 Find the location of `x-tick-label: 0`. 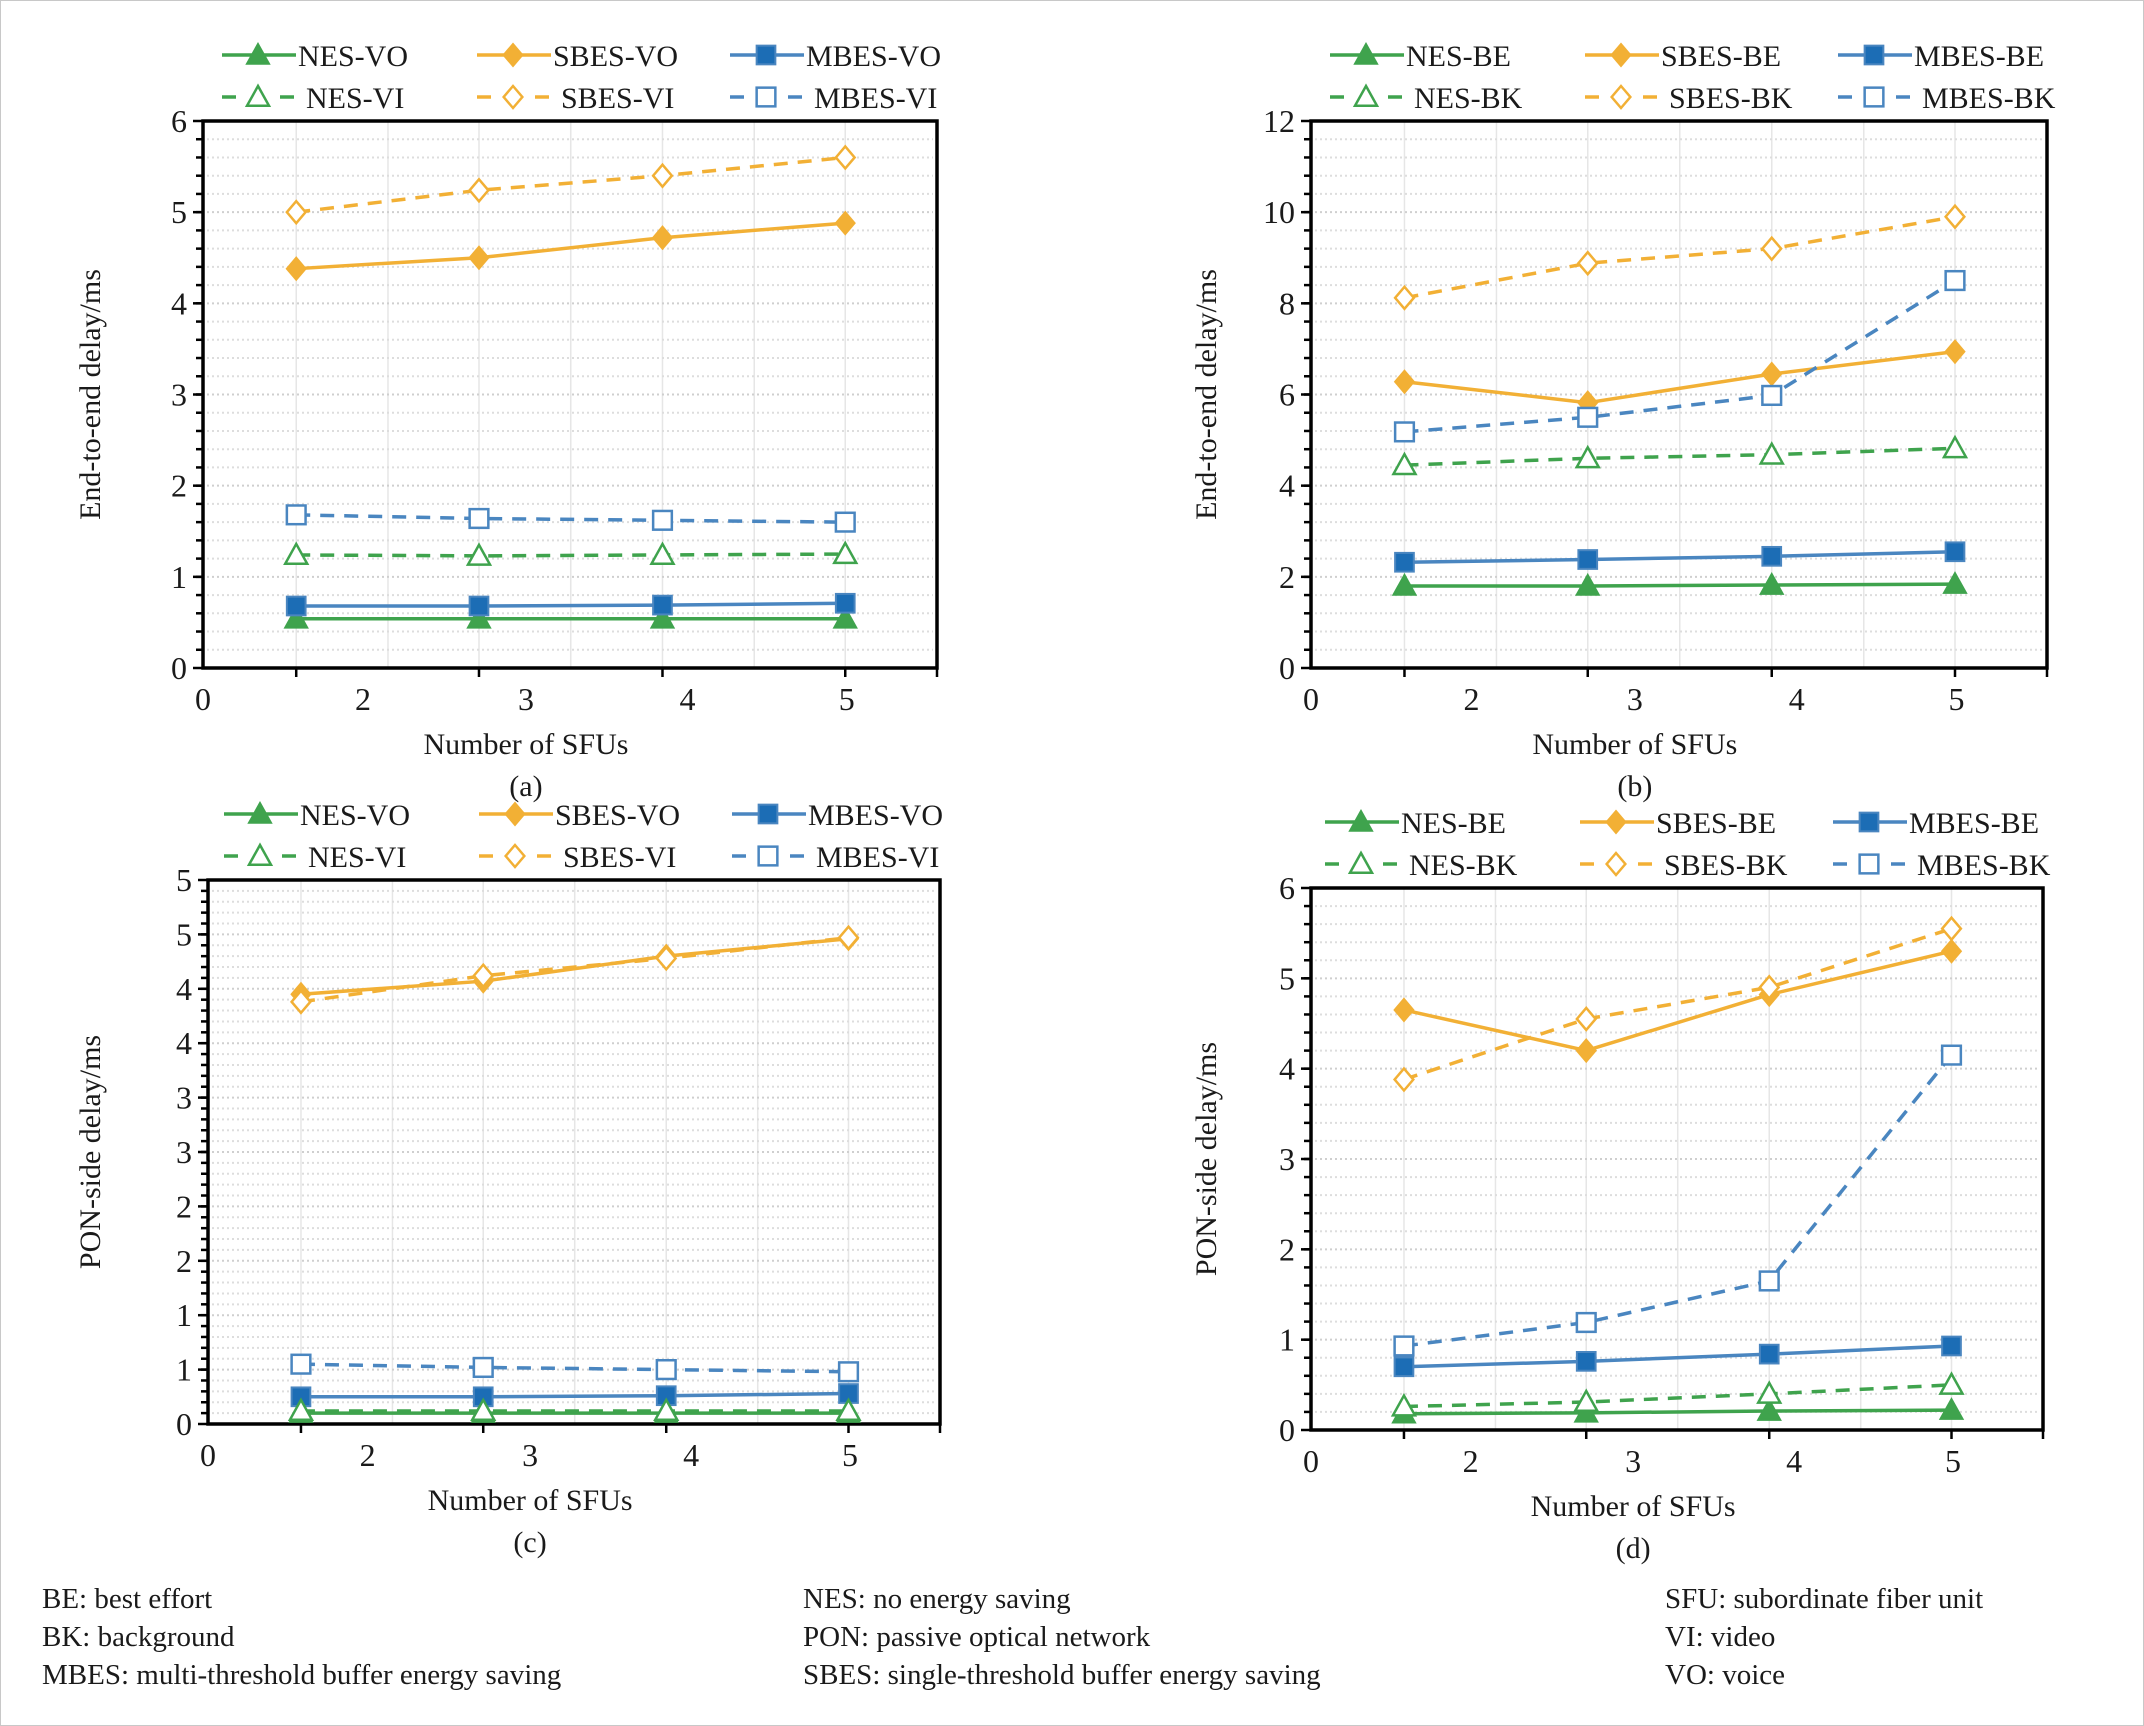

x-tick-label: 0 is located at coordinates (203, 699).